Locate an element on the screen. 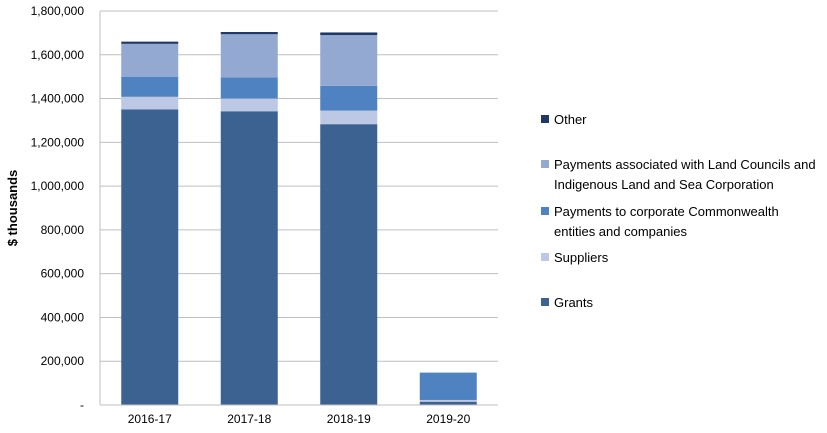 The image size is (827, 433). legend-label: Grants is located at coordinates (574, 302).